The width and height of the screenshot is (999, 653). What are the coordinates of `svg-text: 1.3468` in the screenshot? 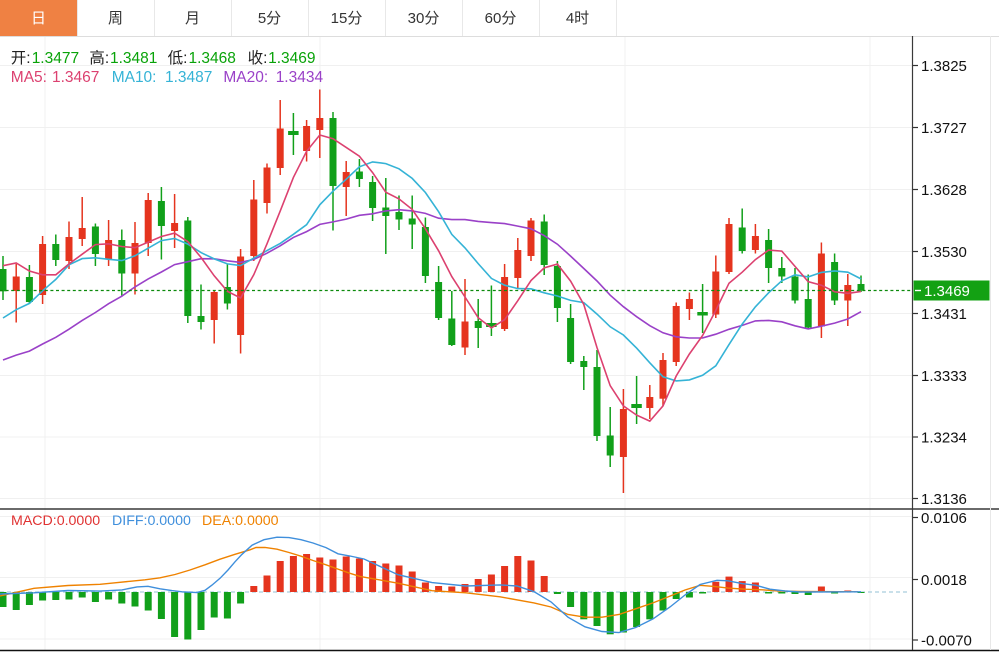 It's located at (212, 58).